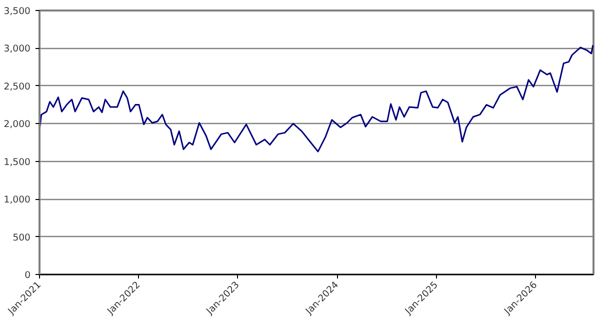 The height and width of the screenshot is (323, 601). What do you see at coordinates (17, 86) in the screenshot?
I see `y-tick-label: 2,500` at bounding box center [17, 86].